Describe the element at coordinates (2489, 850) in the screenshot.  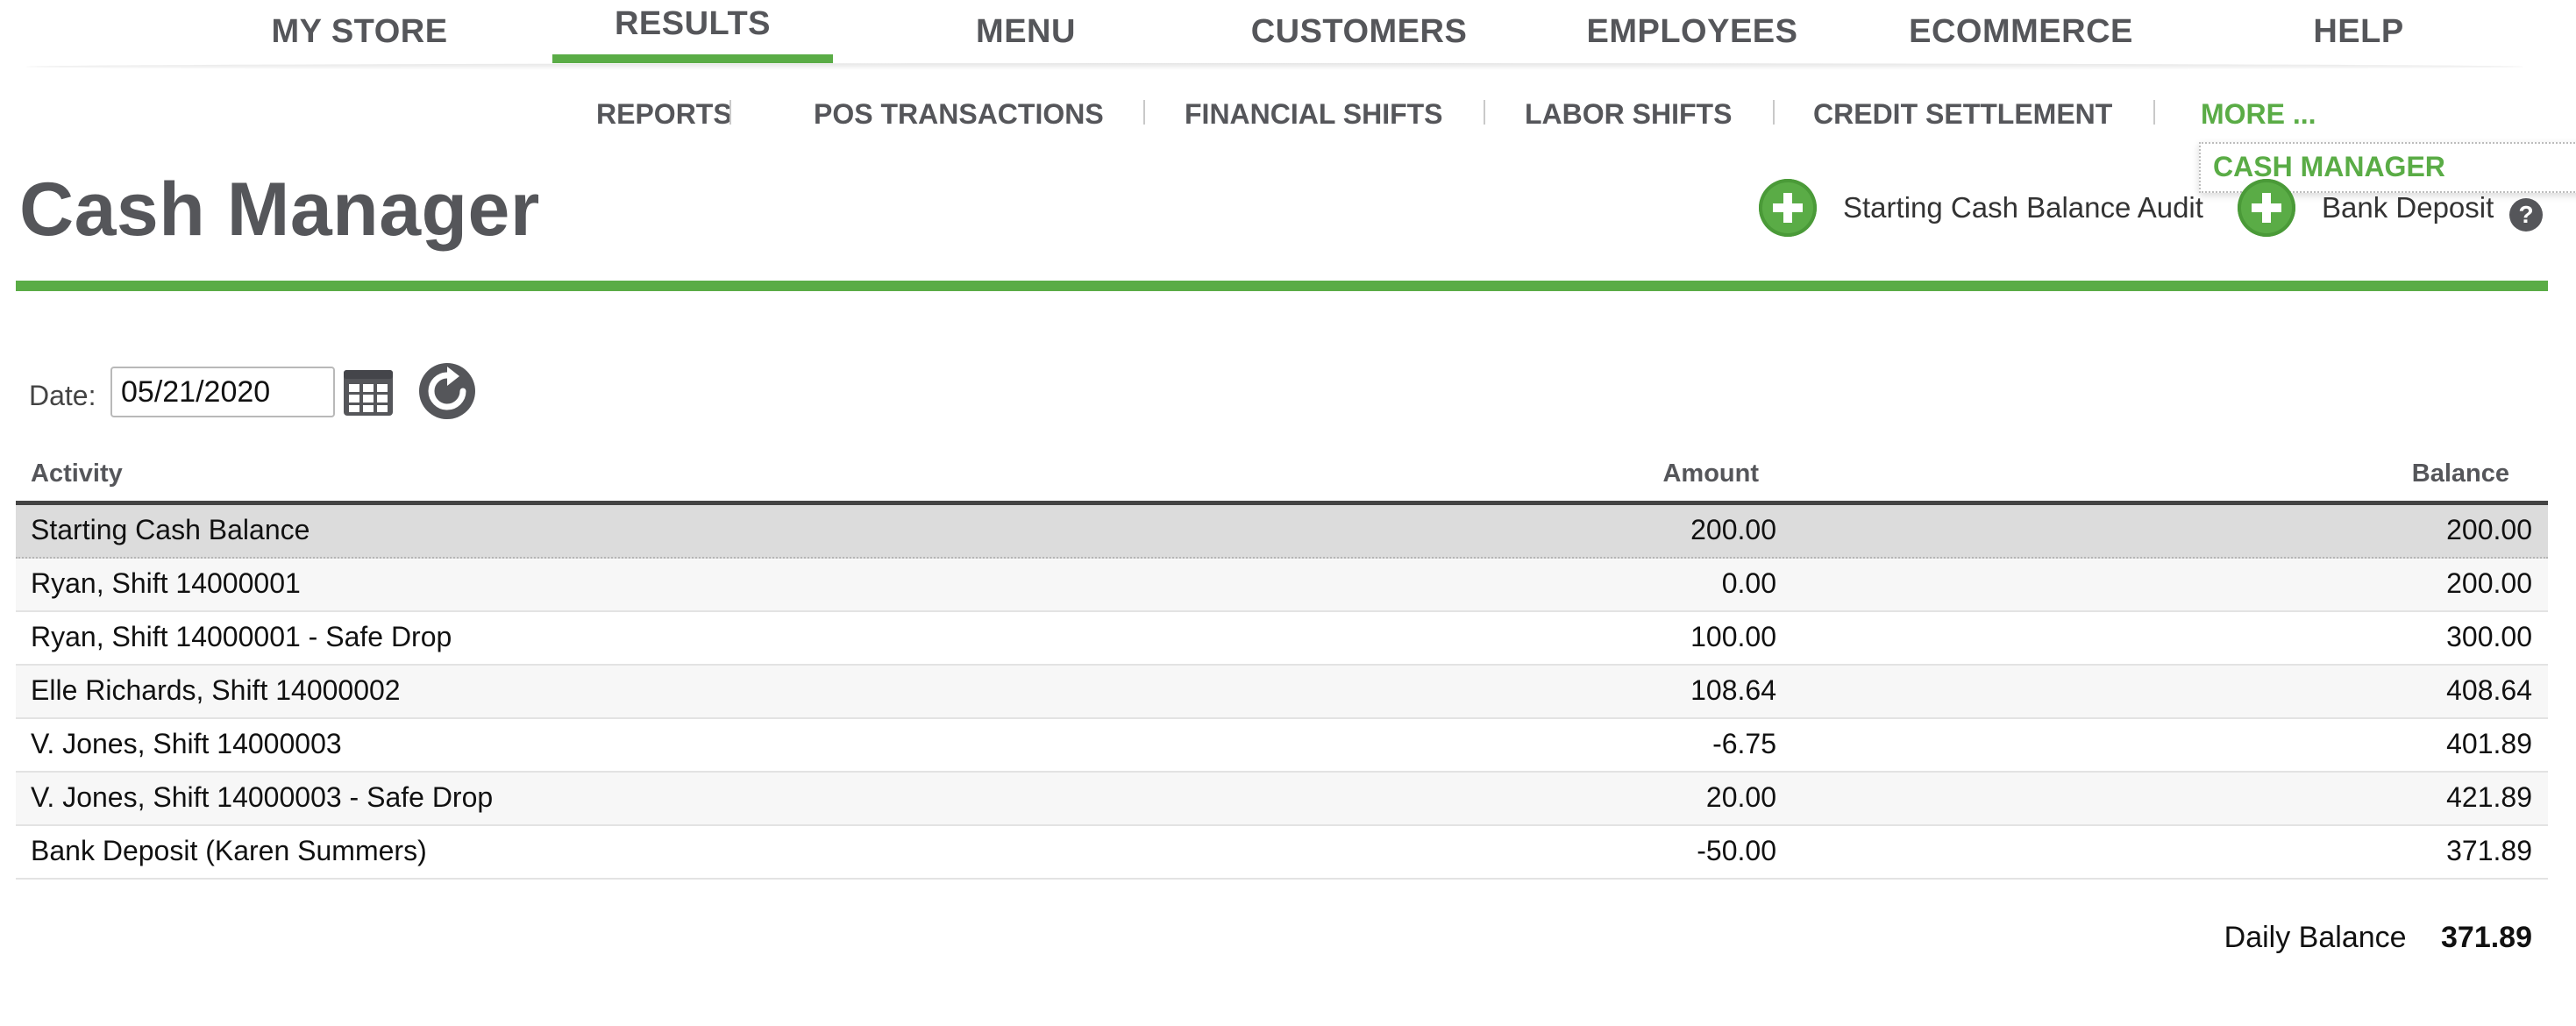
I see `balance-cell: 371.89` at that location.